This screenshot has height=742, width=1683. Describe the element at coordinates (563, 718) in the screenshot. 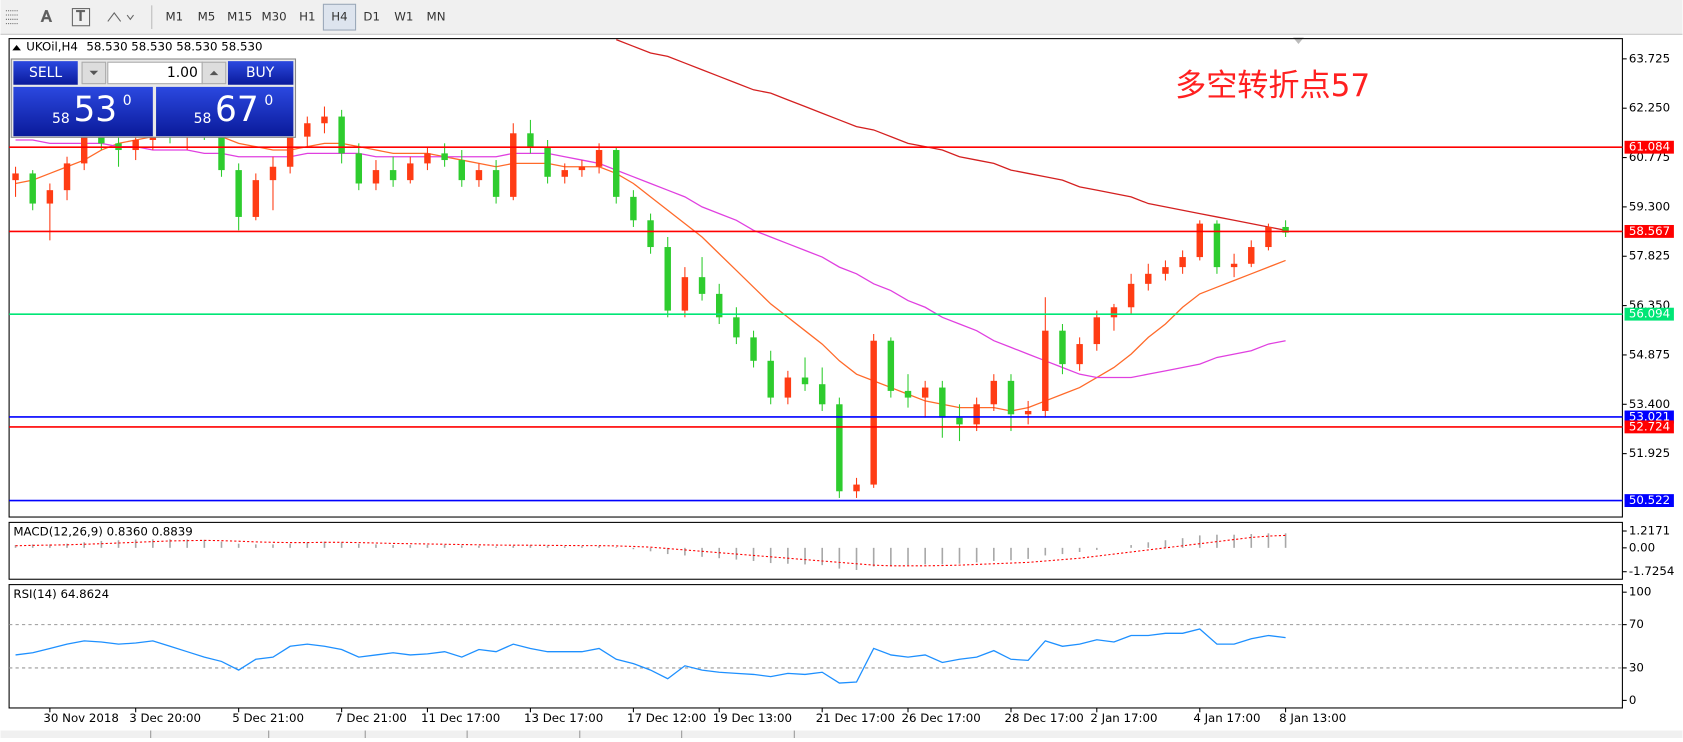

I see `x-tick-label: 13 Dec 17:00` at that location.